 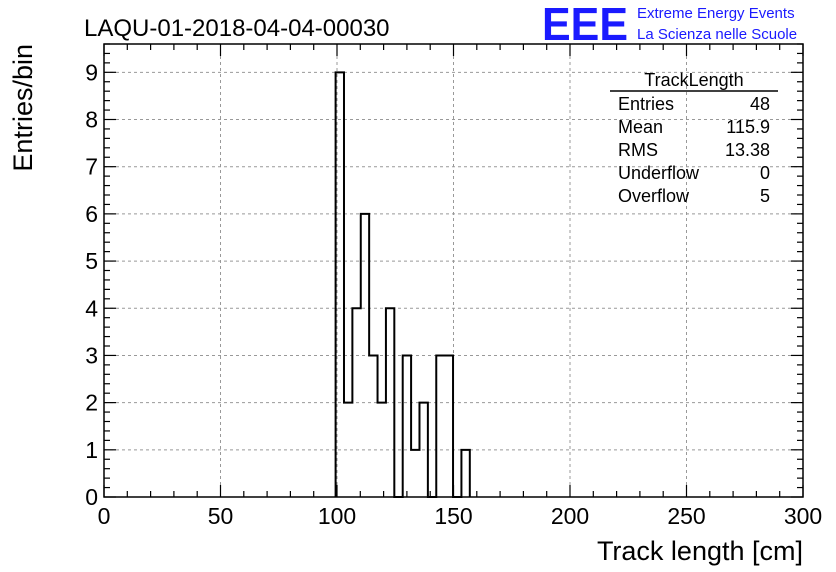 What do you see at coordinates (747, 150) in the screenshot?
I see `stats-row-value: 13.38` at bounding box center [747, 150].